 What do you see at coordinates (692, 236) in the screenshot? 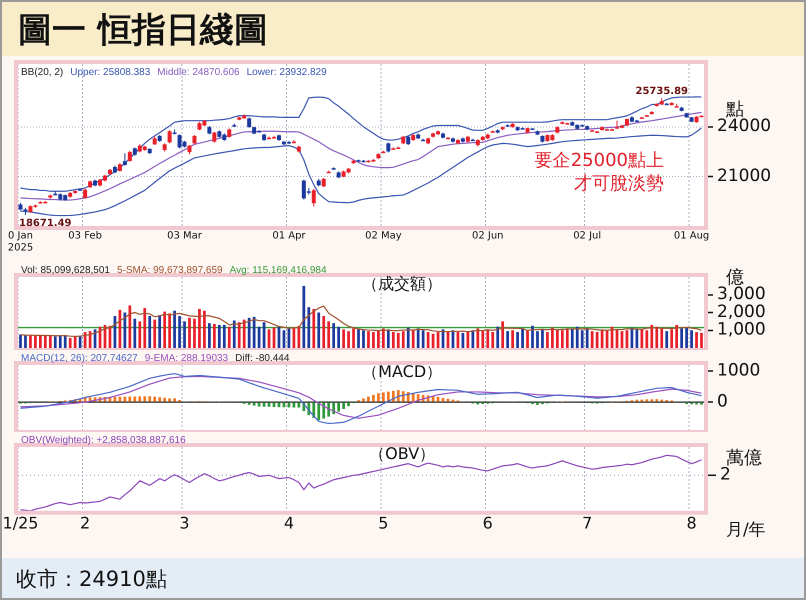
I see `x-tick-label: 01 Aug` at bounding box center [692, 236].